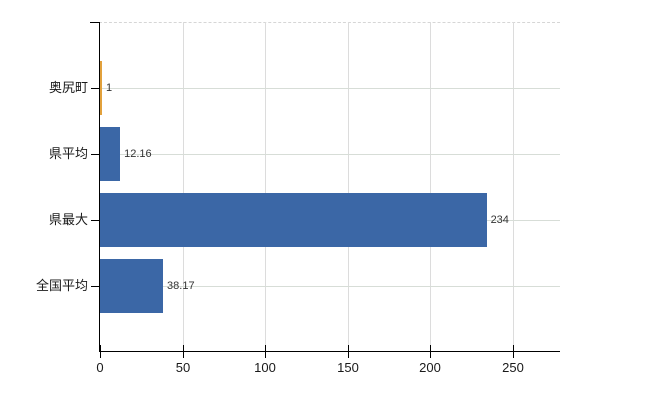 The image size is (650, 400). I want to click on category-label: 全国平均, so click(61, 285).